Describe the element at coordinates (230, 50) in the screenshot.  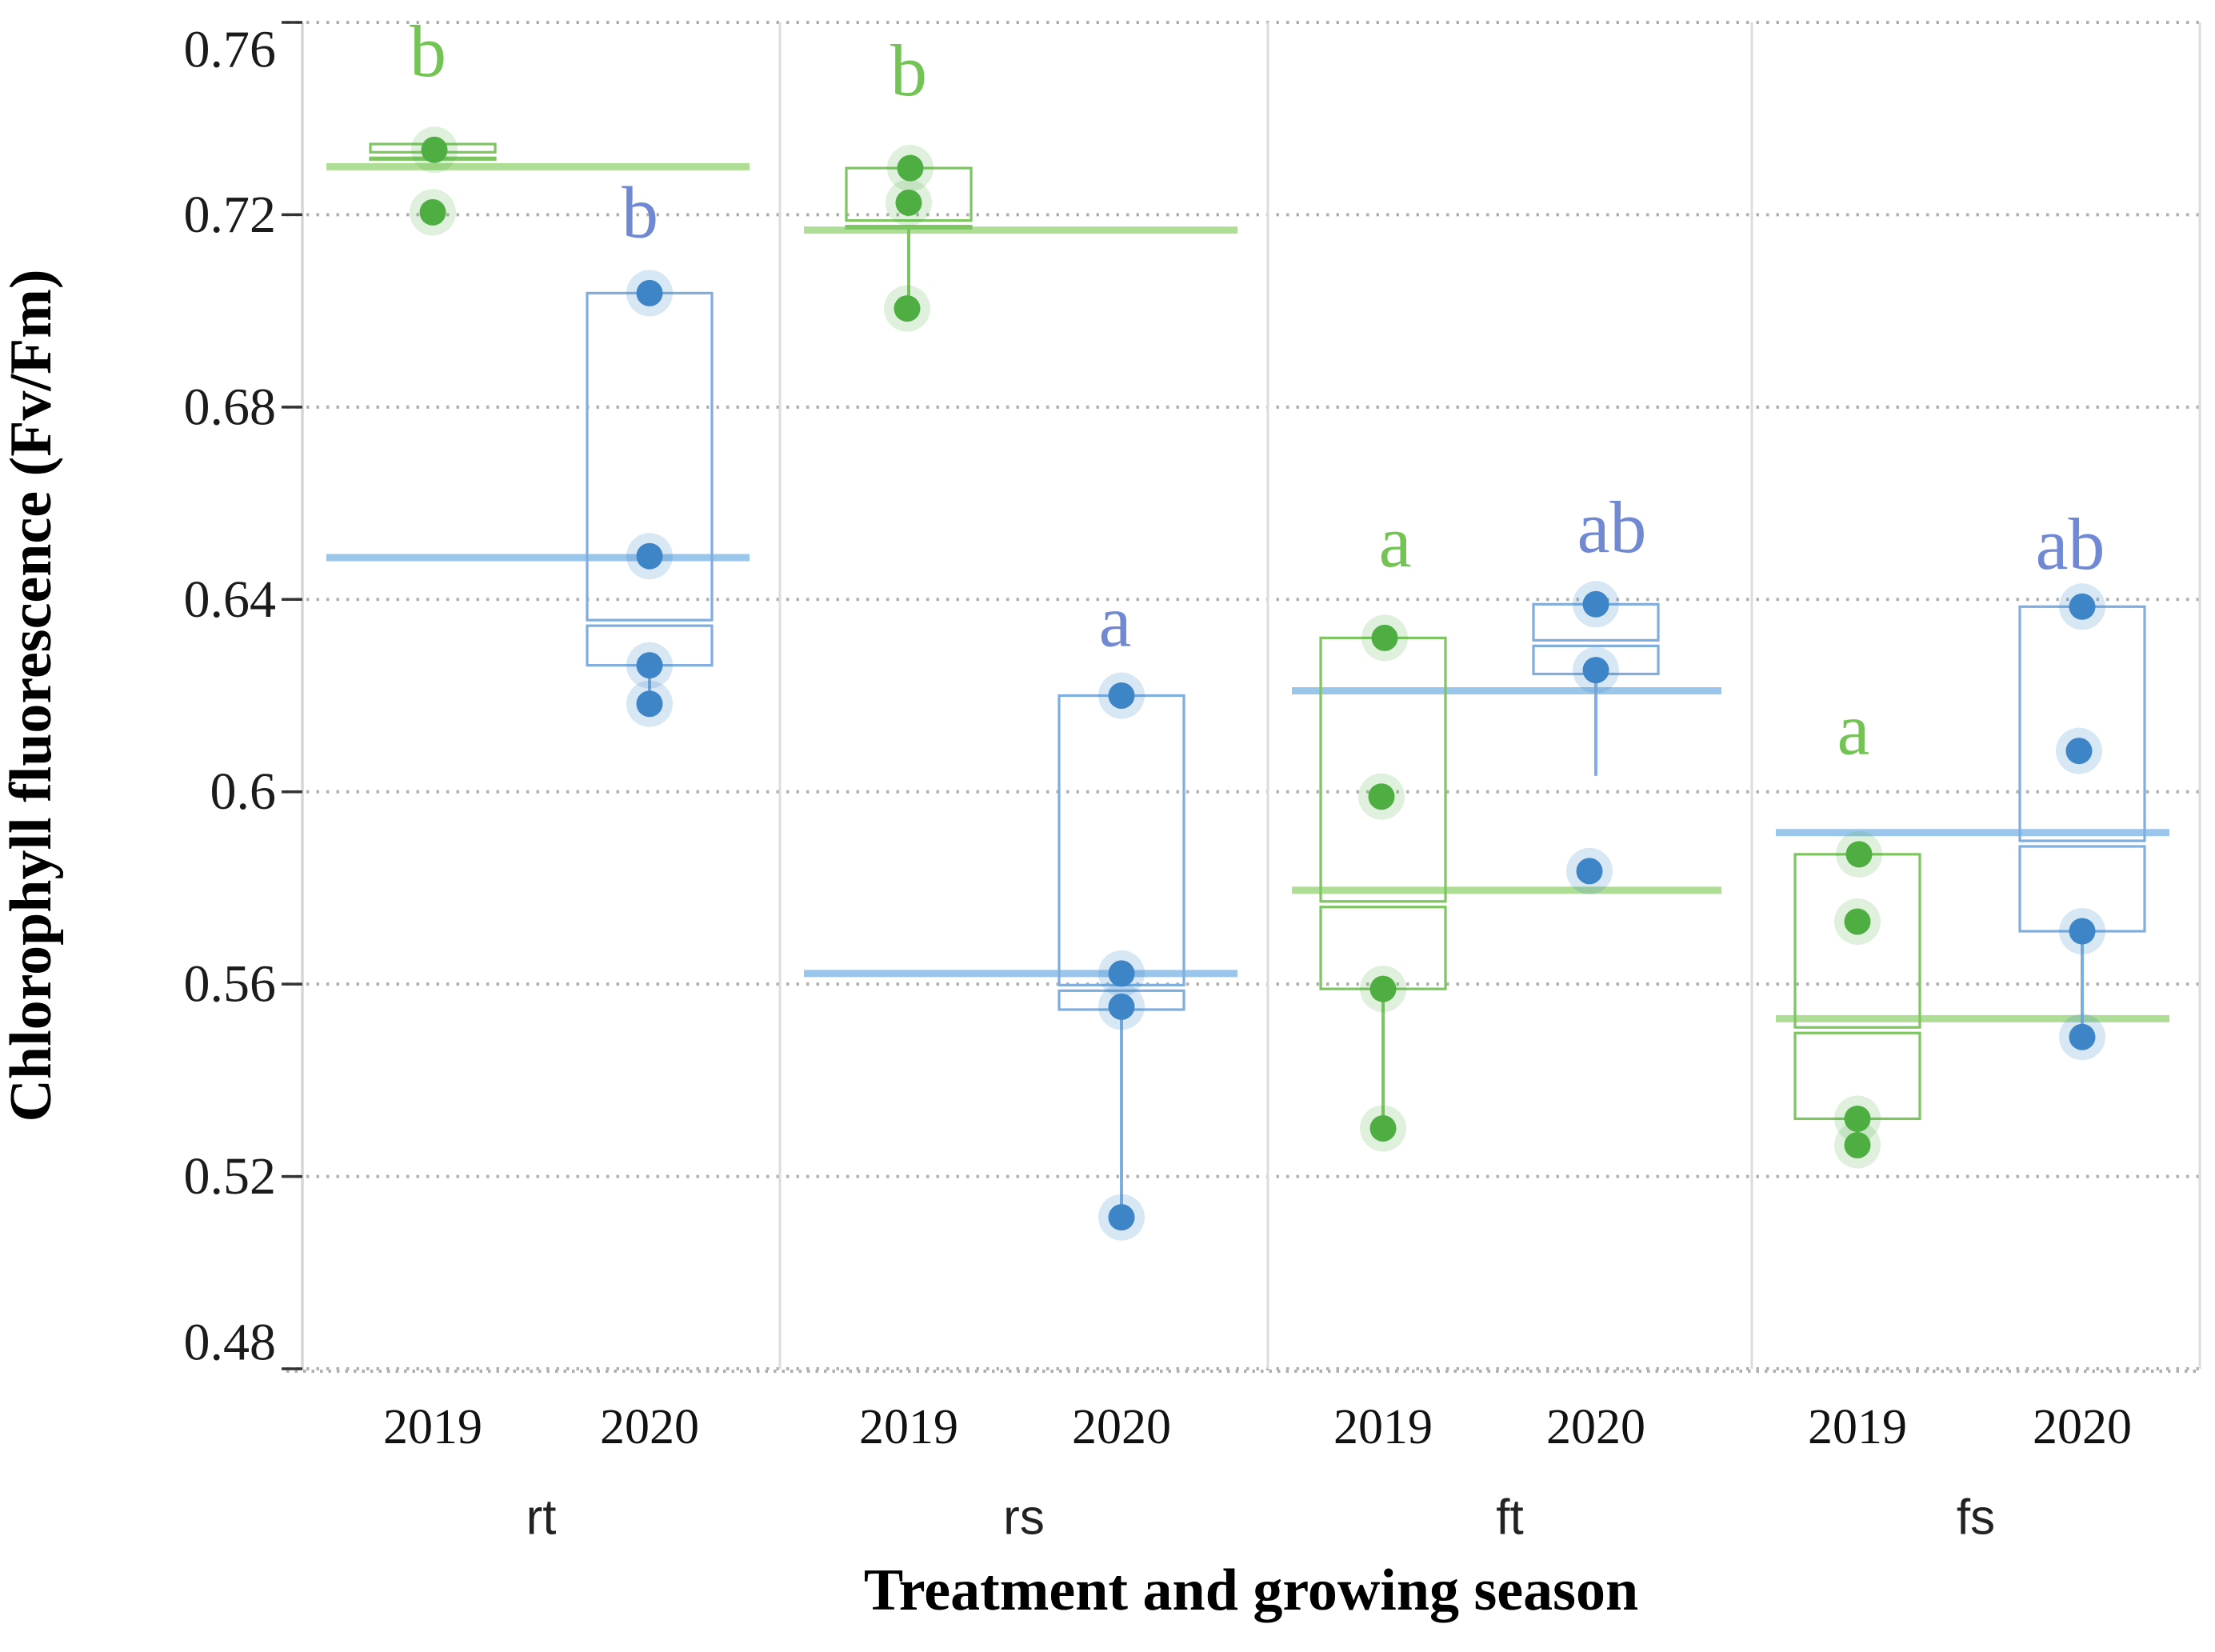
I see `y-tick-label-0.76: 0.76` at that location.